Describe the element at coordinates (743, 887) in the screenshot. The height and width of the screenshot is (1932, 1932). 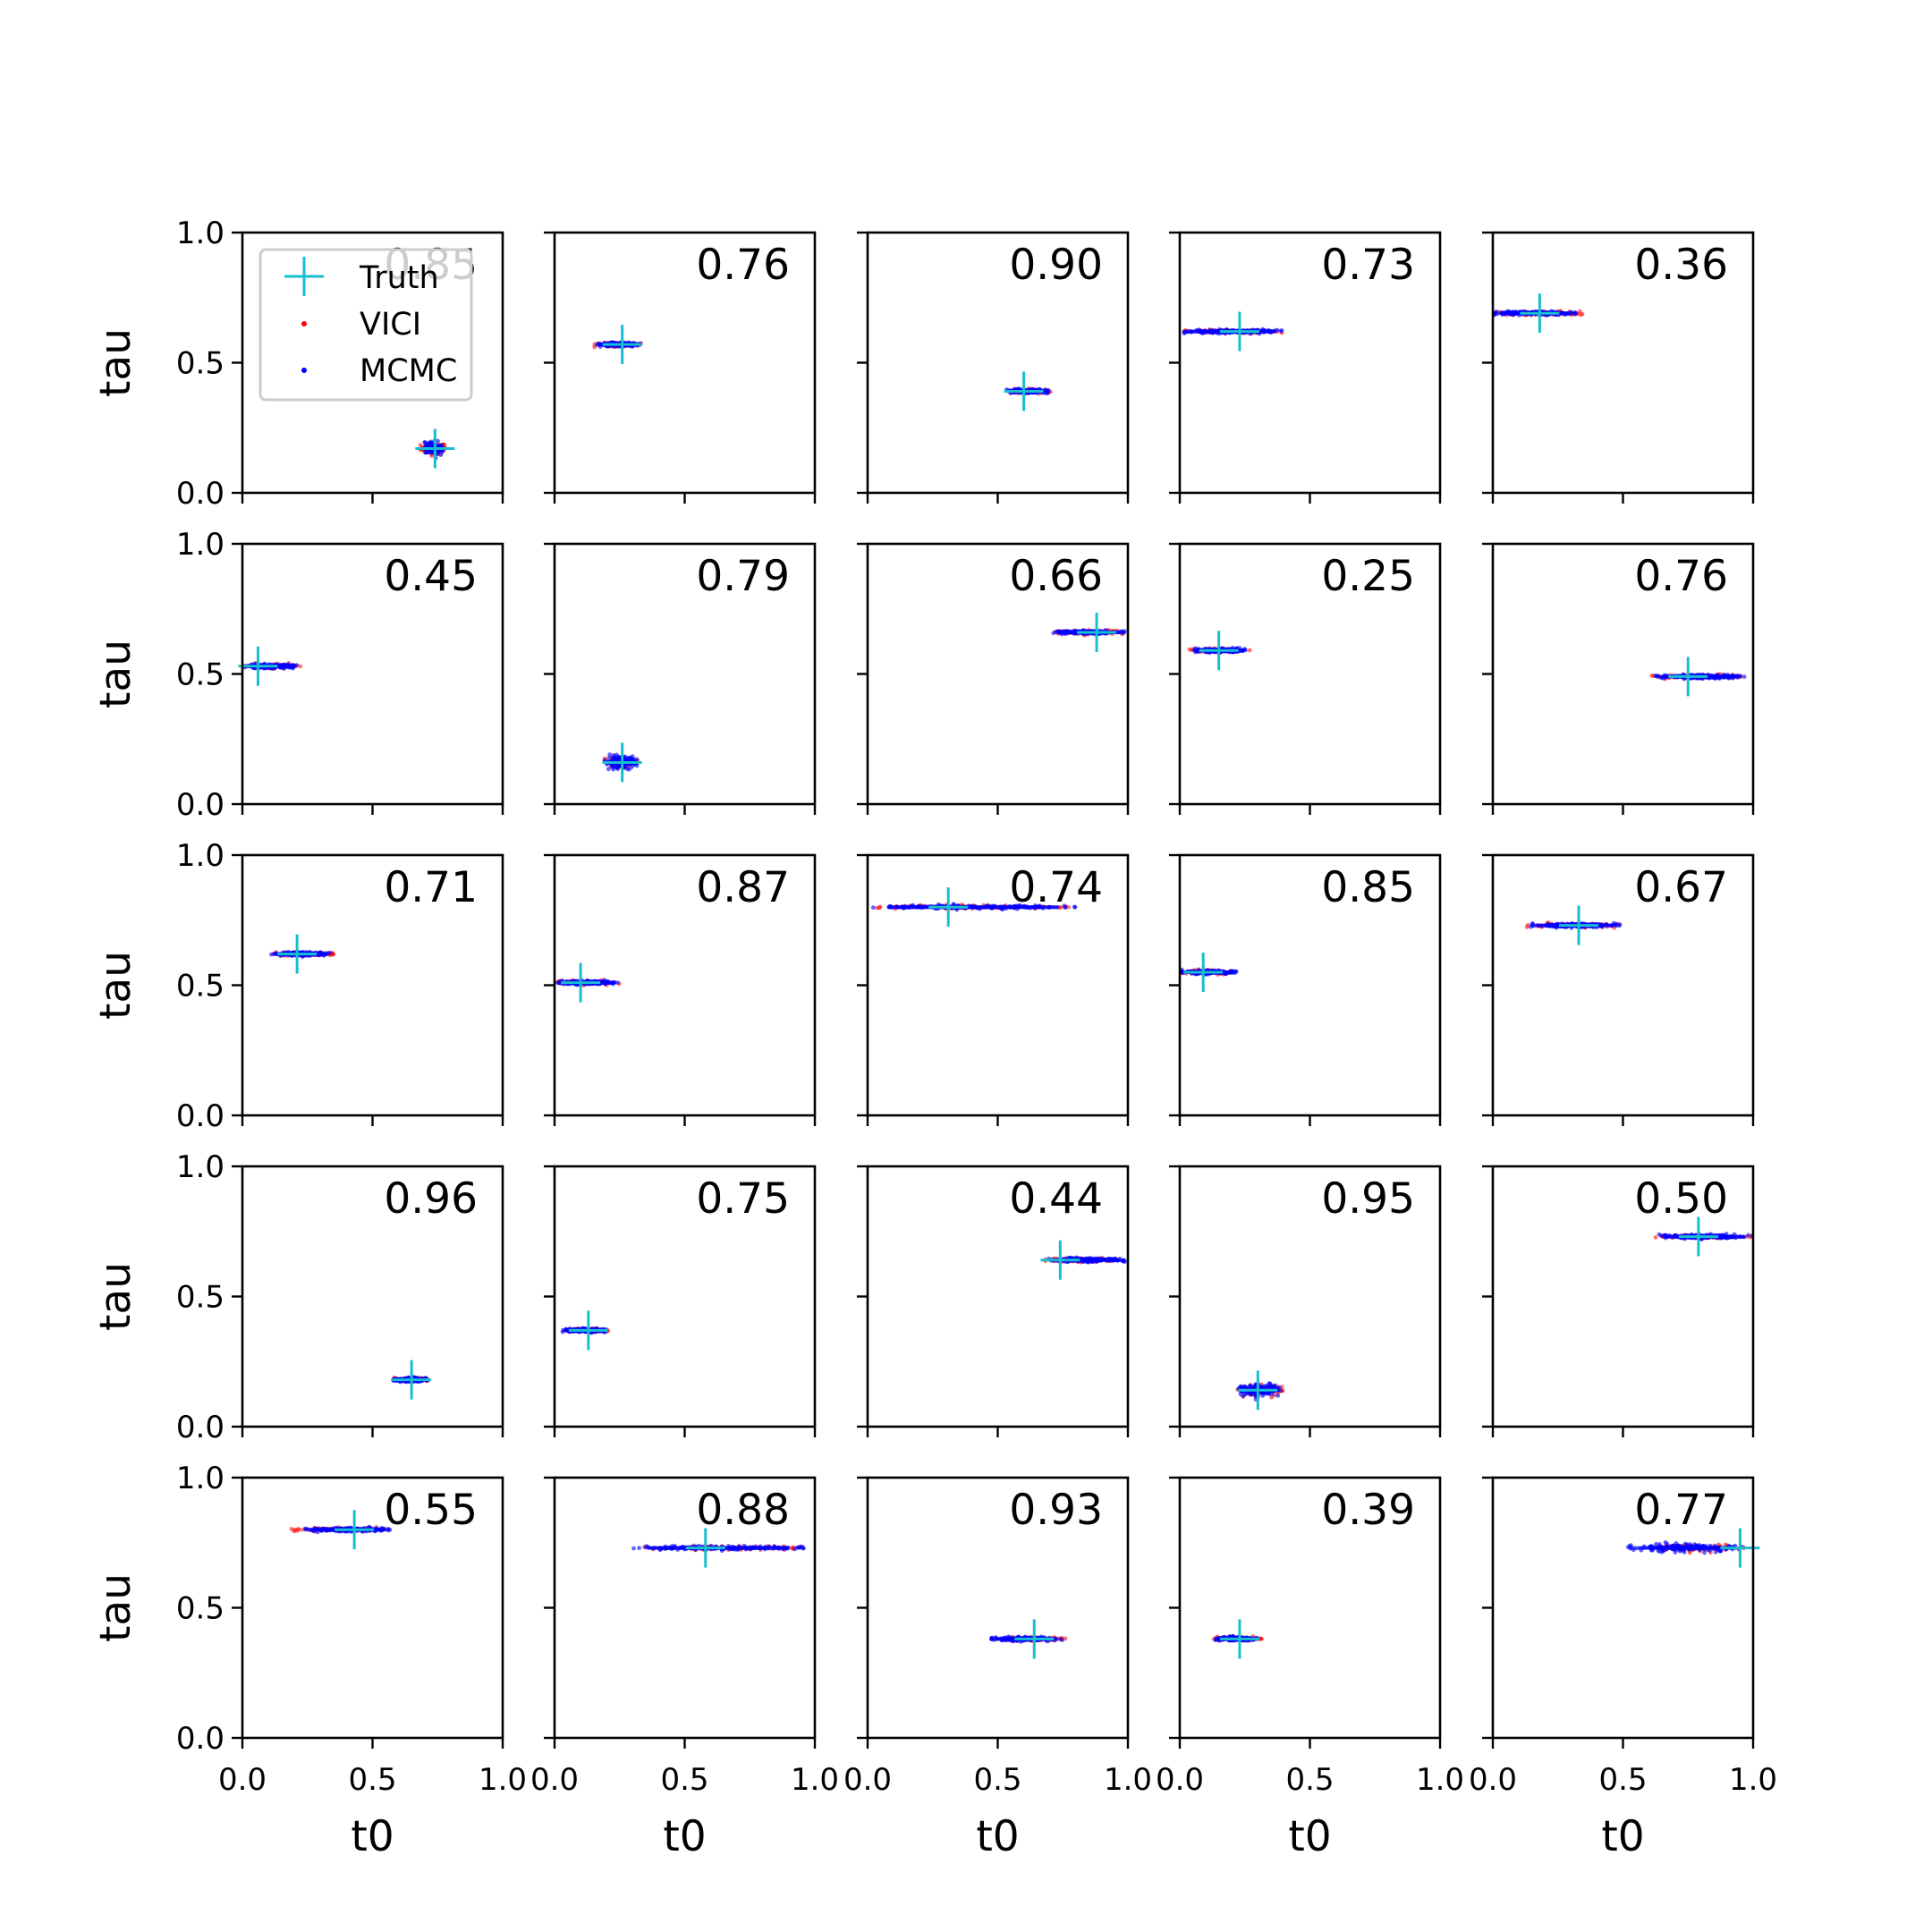
I see `overlap-score-label: 0.87` at that location.